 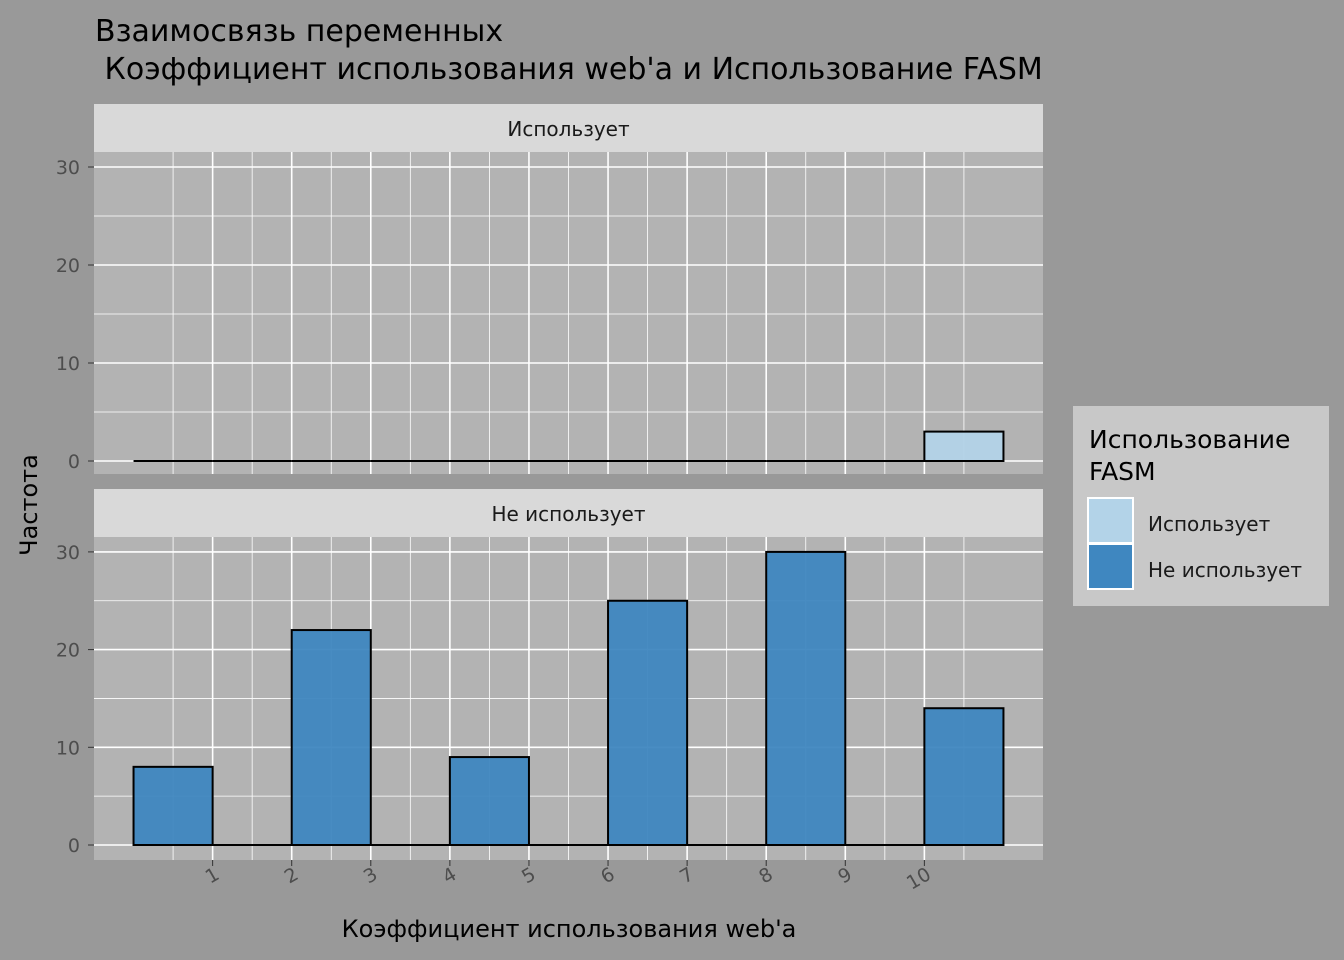 I want to click on facet-strip-label: Использует, so click(x=568, y=129).